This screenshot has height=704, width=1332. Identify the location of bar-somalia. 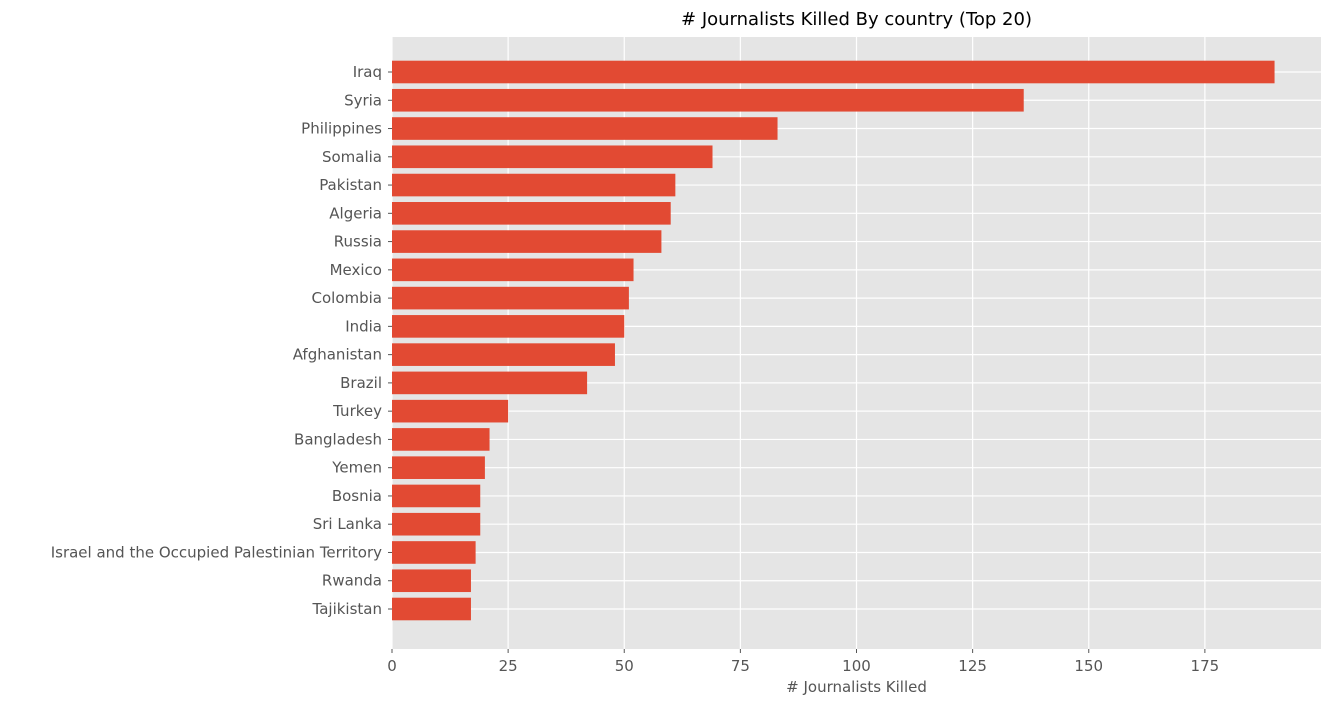
(552, 157).